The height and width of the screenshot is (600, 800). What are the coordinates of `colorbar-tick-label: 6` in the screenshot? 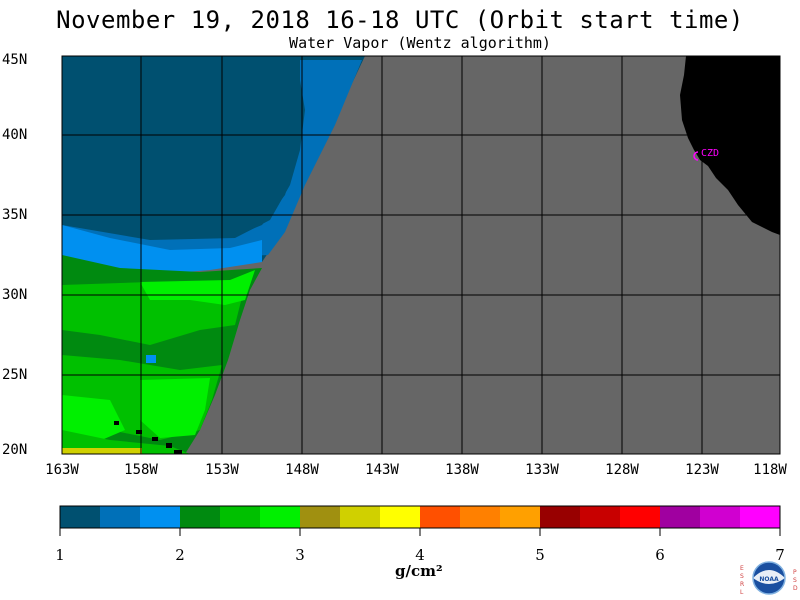 It's located at (660, 555).